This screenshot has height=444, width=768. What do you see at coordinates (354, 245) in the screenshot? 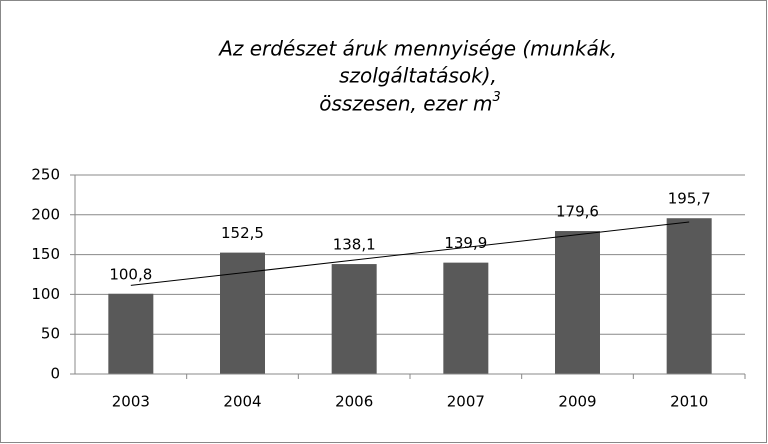
I see `value-label: 138,1` at bounding box center [354, 245].